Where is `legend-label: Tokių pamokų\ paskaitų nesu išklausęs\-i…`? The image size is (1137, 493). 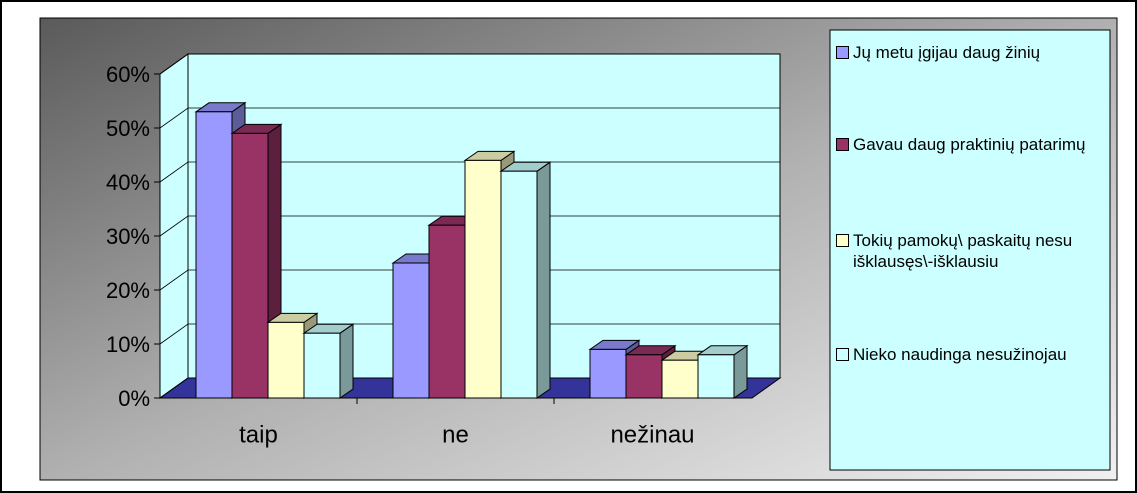
legend-label: Tokių pamokų\ paskaitų nesu išklausęs\-i… is located at coordinates (963, 251).